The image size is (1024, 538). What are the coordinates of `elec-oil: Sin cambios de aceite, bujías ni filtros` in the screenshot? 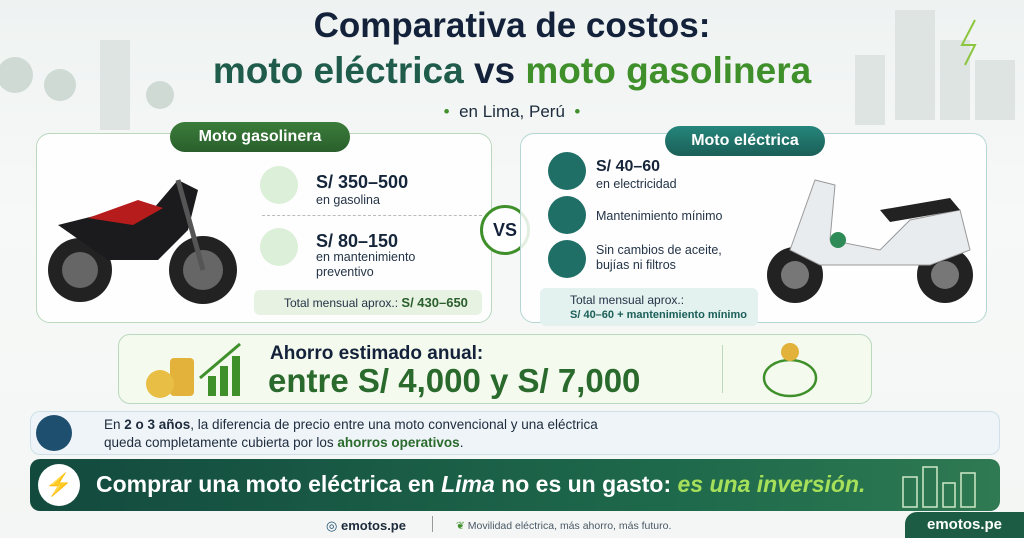 It's located at (659, 257).